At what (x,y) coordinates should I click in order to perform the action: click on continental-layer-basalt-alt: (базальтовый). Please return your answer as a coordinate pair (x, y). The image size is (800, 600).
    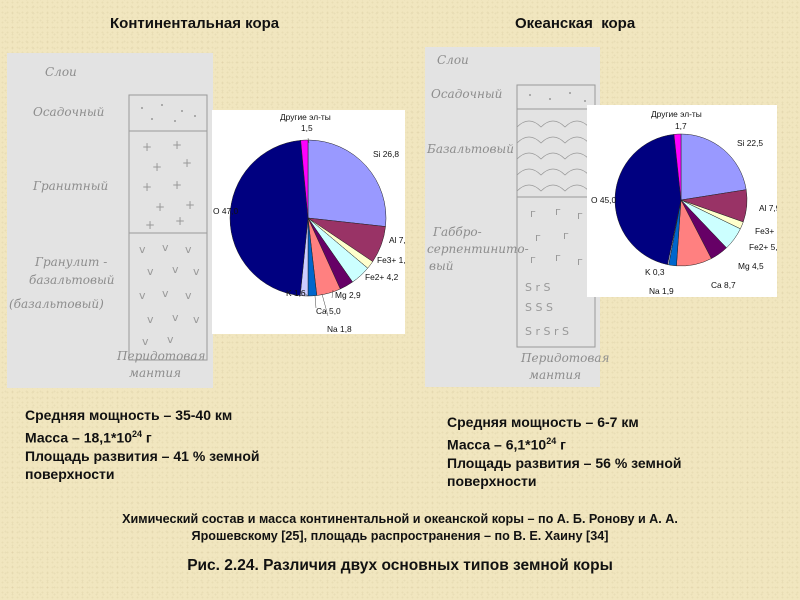
    Looking at the image, I should click on (56, 304).